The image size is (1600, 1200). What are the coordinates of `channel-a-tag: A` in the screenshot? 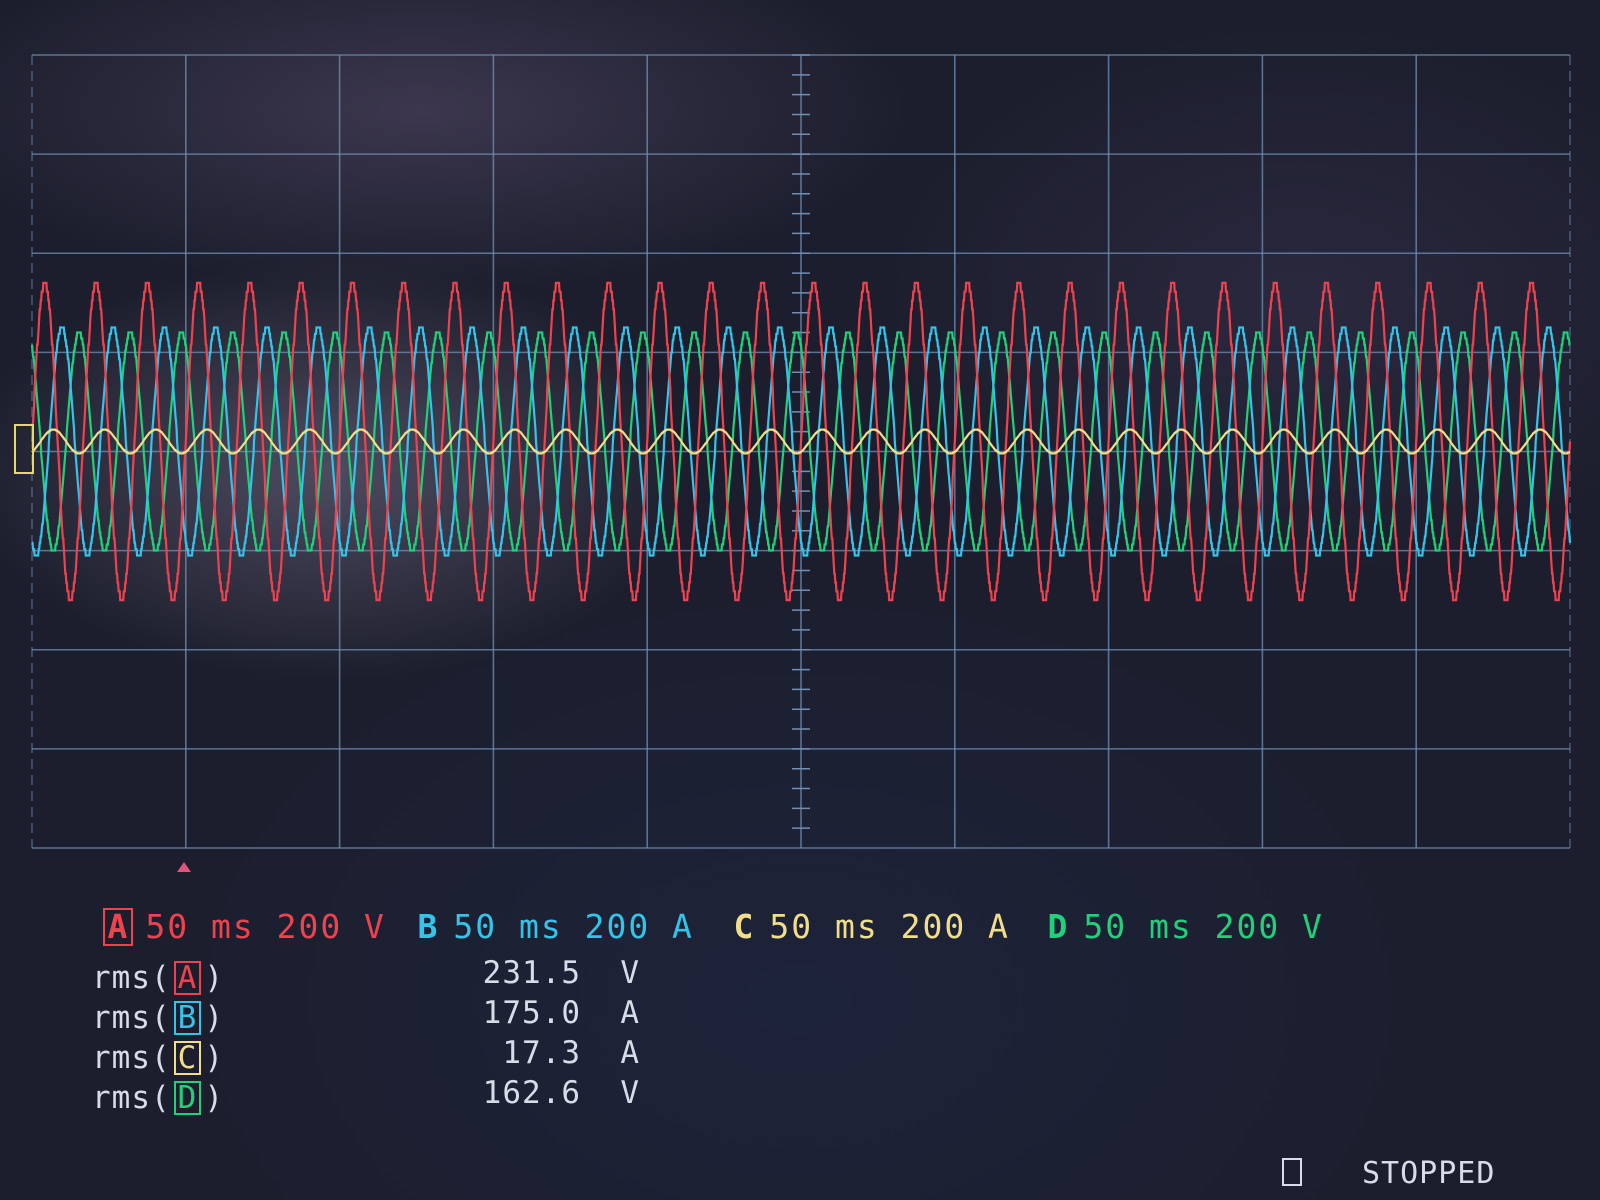 It's located at (118, 927).